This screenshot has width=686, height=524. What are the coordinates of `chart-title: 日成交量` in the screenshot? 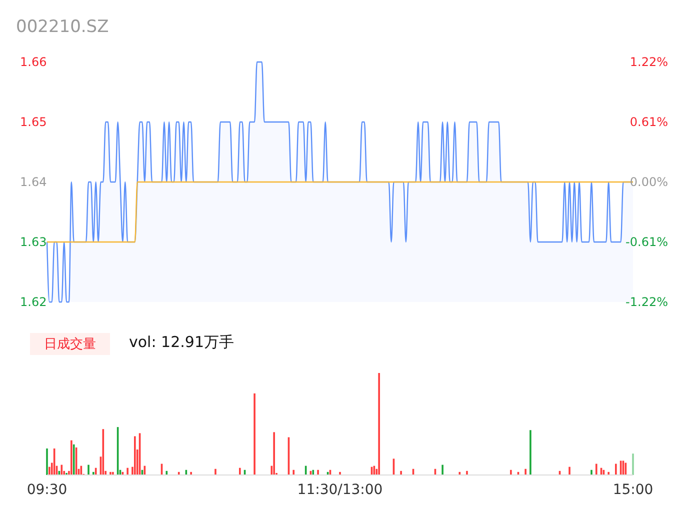 It's located at (70, 344).